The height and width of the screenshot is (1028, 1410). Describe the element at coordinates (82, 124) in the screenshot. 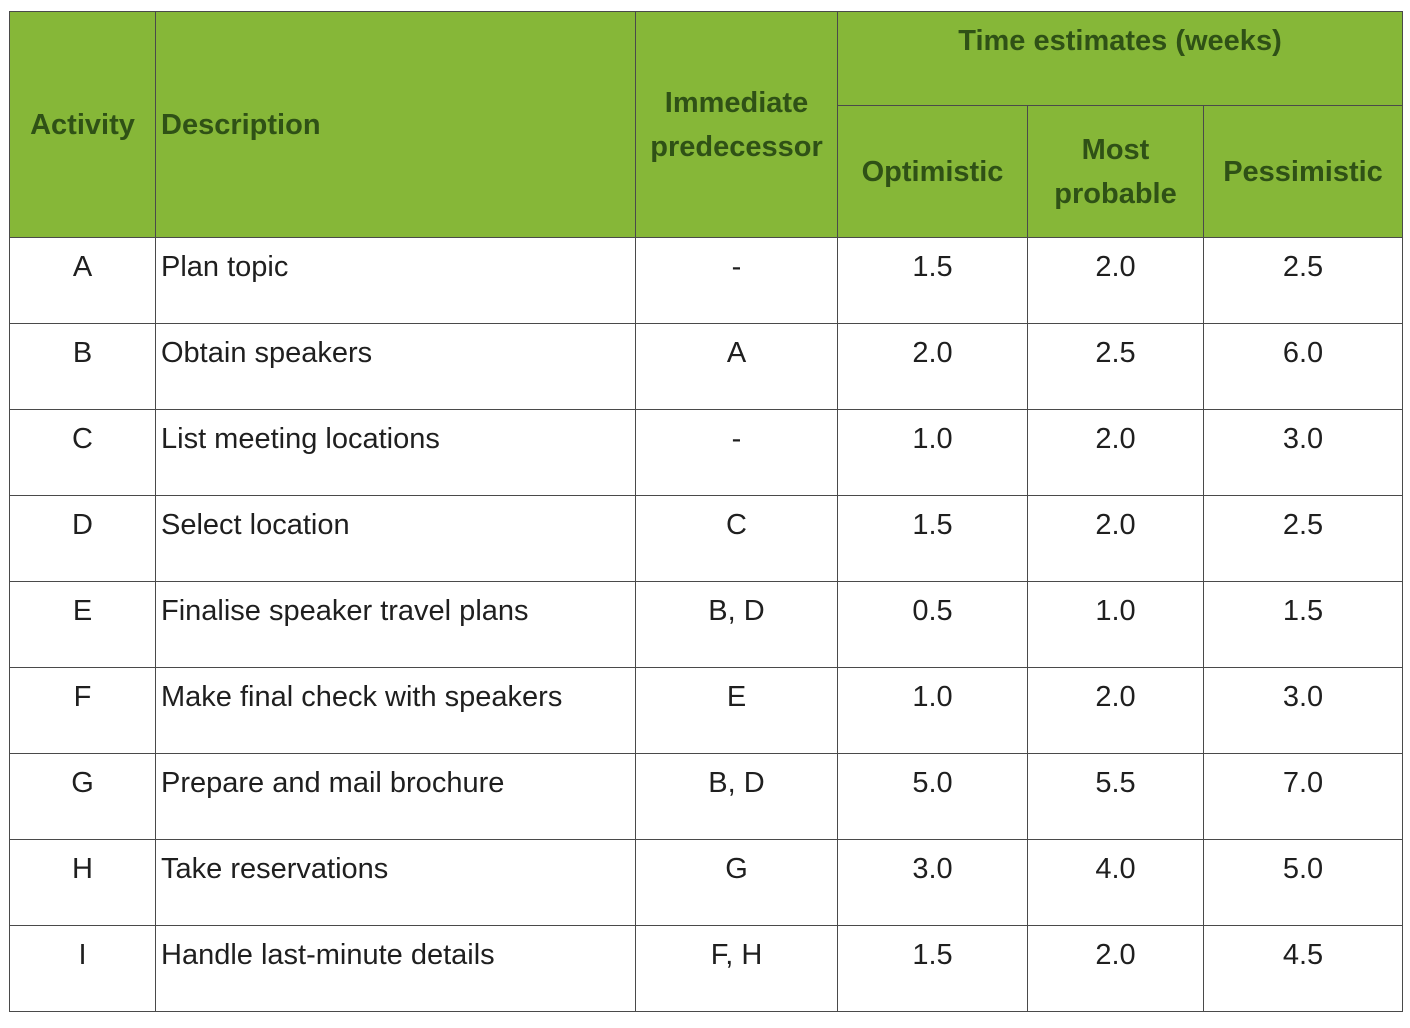

I see `header-activity: Activity` at that location.